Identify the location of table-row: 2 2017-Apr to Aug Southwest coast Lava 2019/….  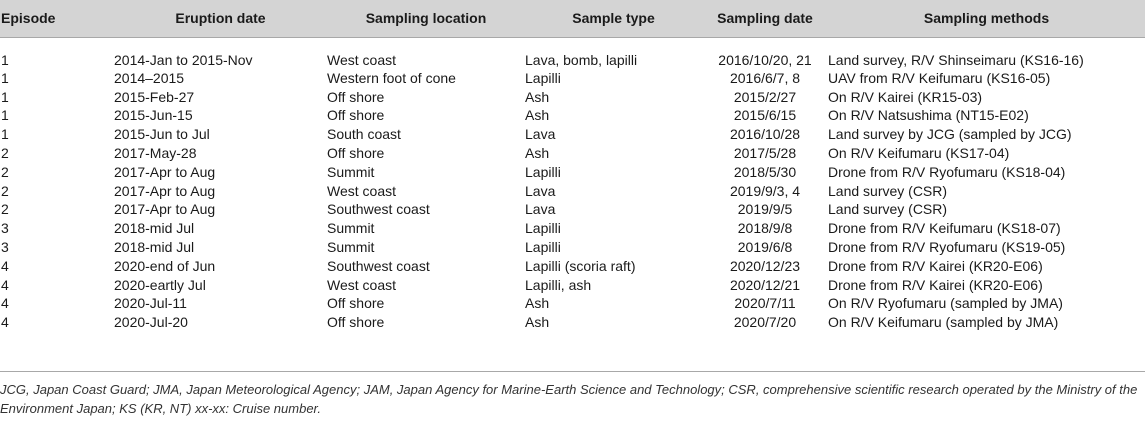
(572, 210).